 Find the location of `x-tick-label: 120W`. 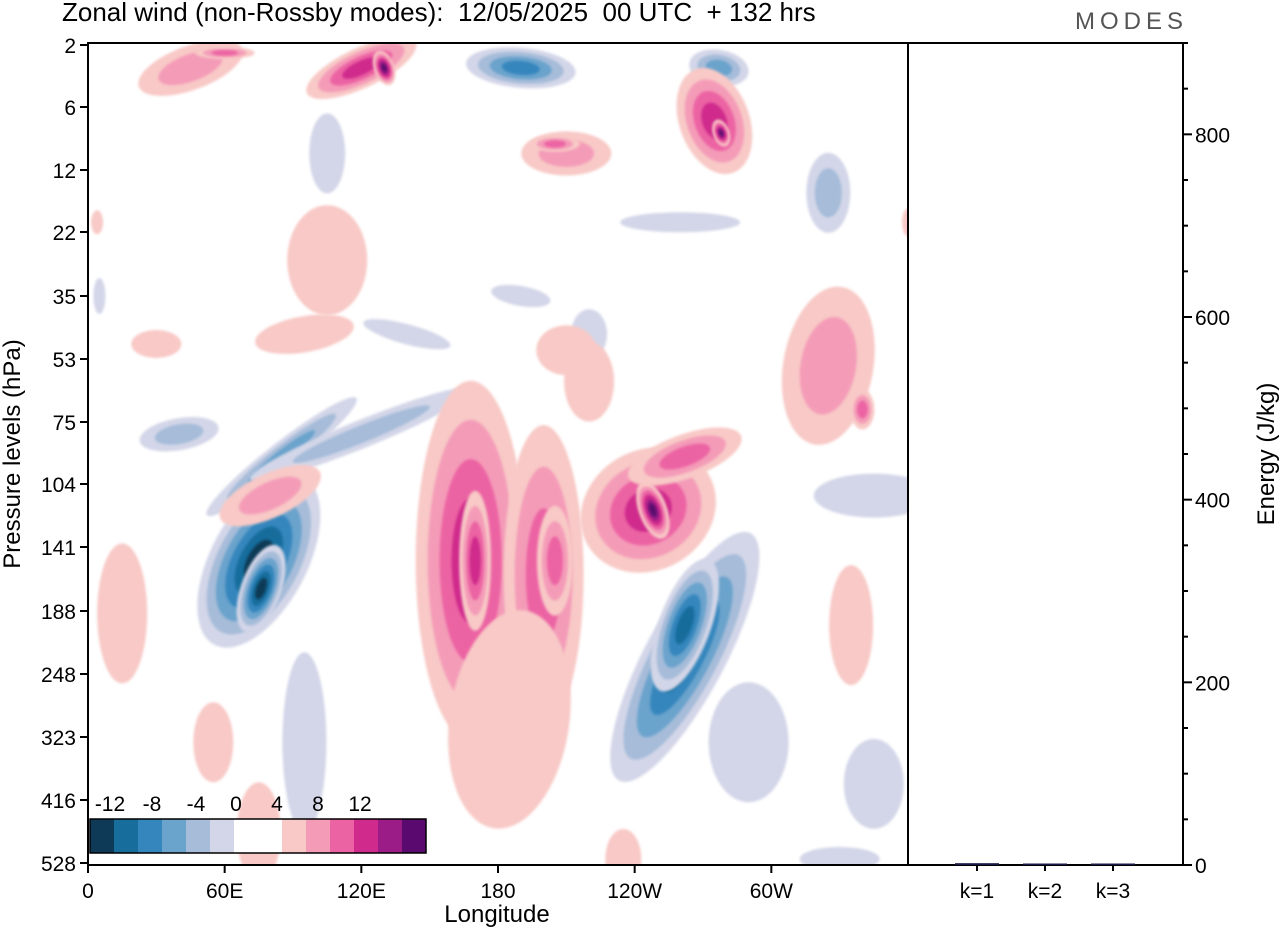

x-tick-label: 120W is located at coordinates (634, 891).